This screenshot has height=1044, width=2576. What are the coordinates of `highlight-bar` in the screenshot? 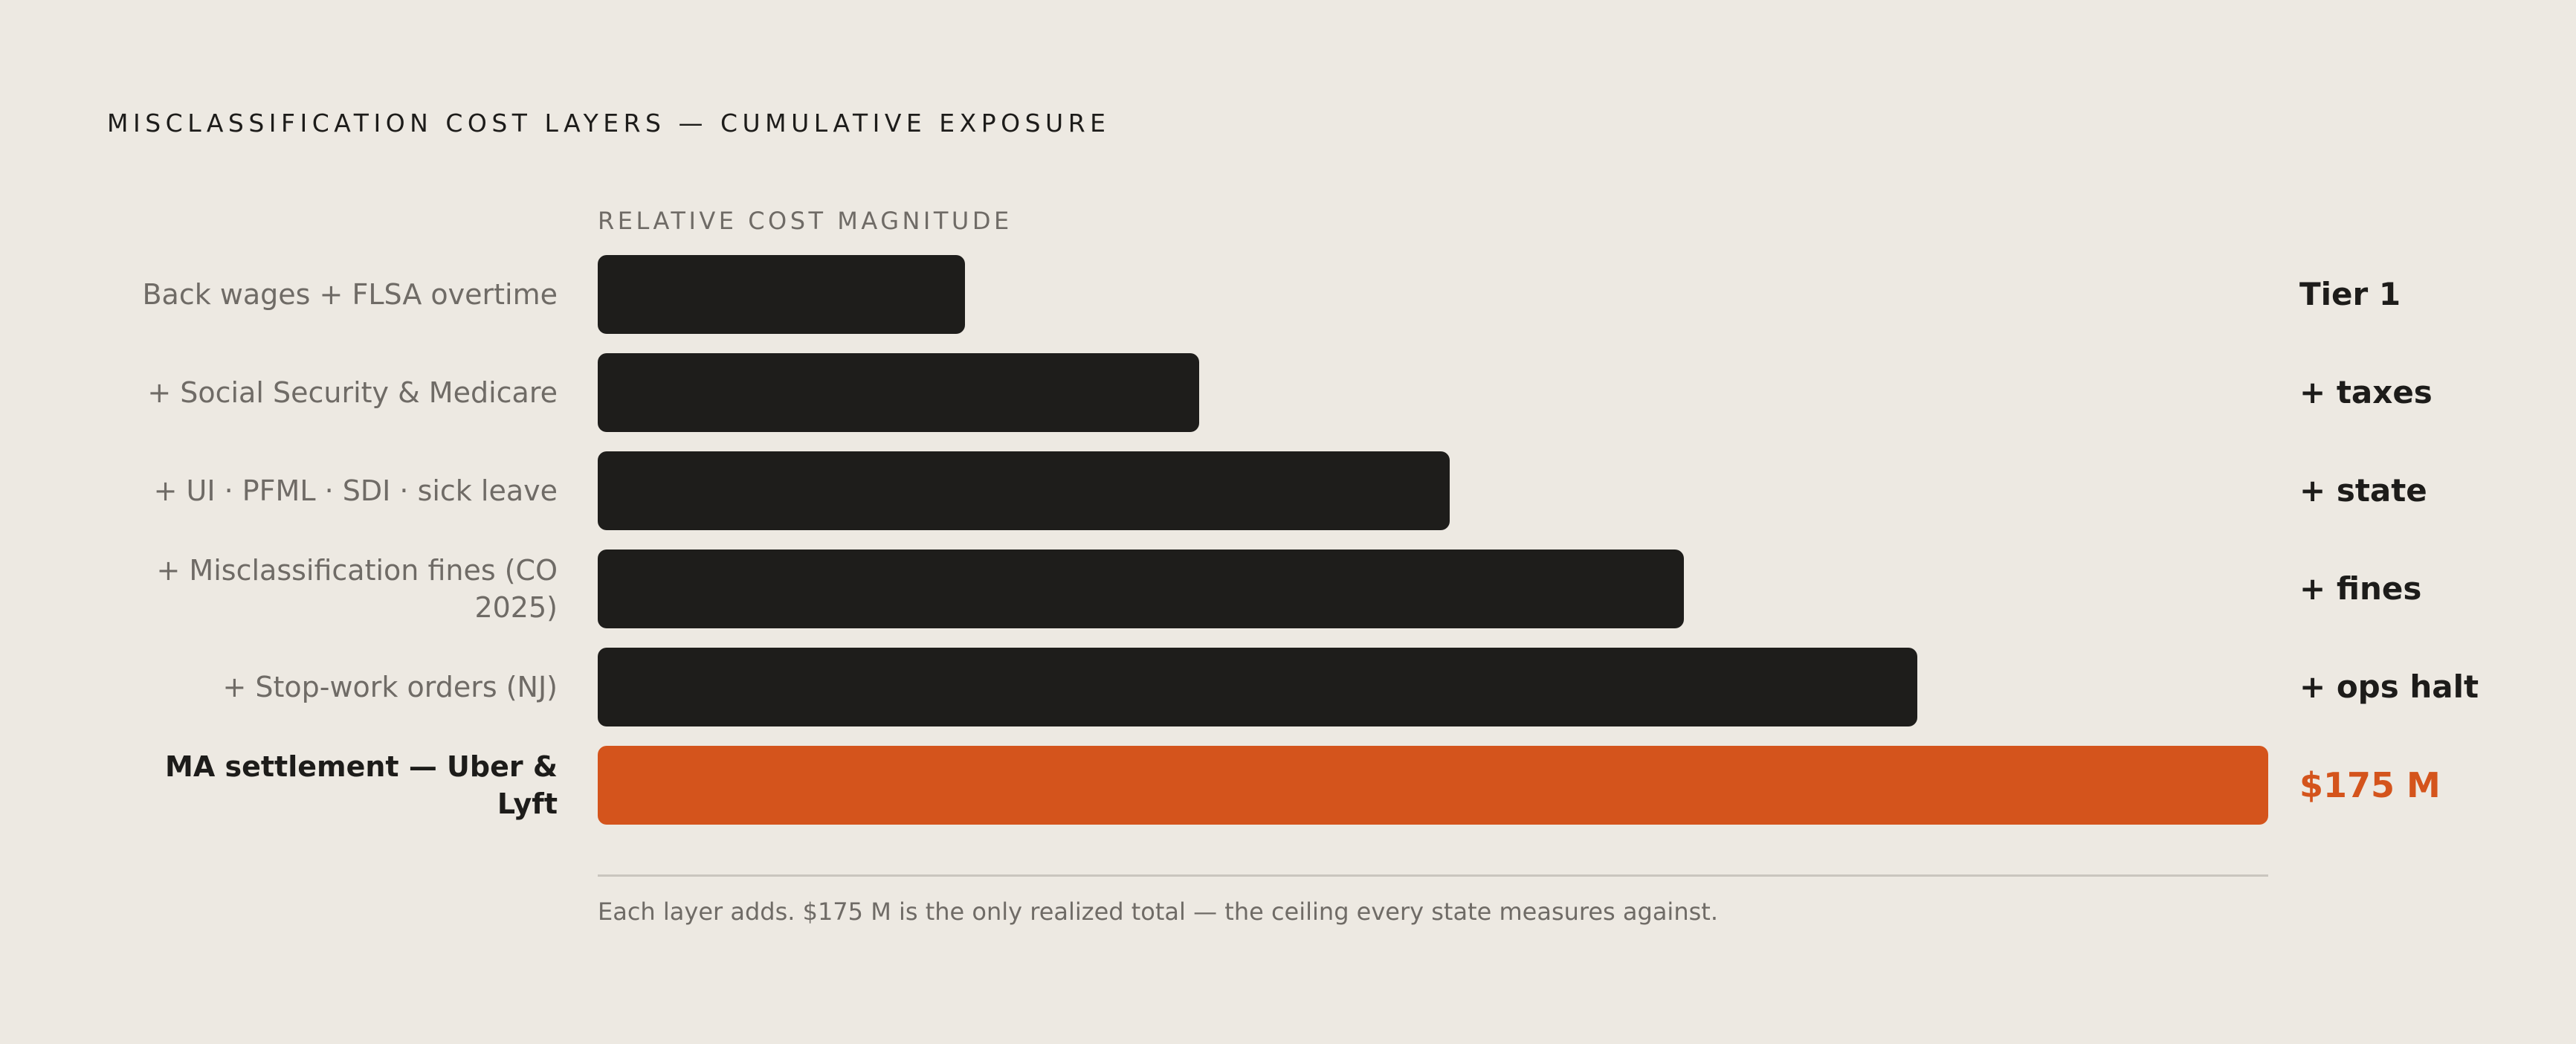 It's located at (1433, 785).